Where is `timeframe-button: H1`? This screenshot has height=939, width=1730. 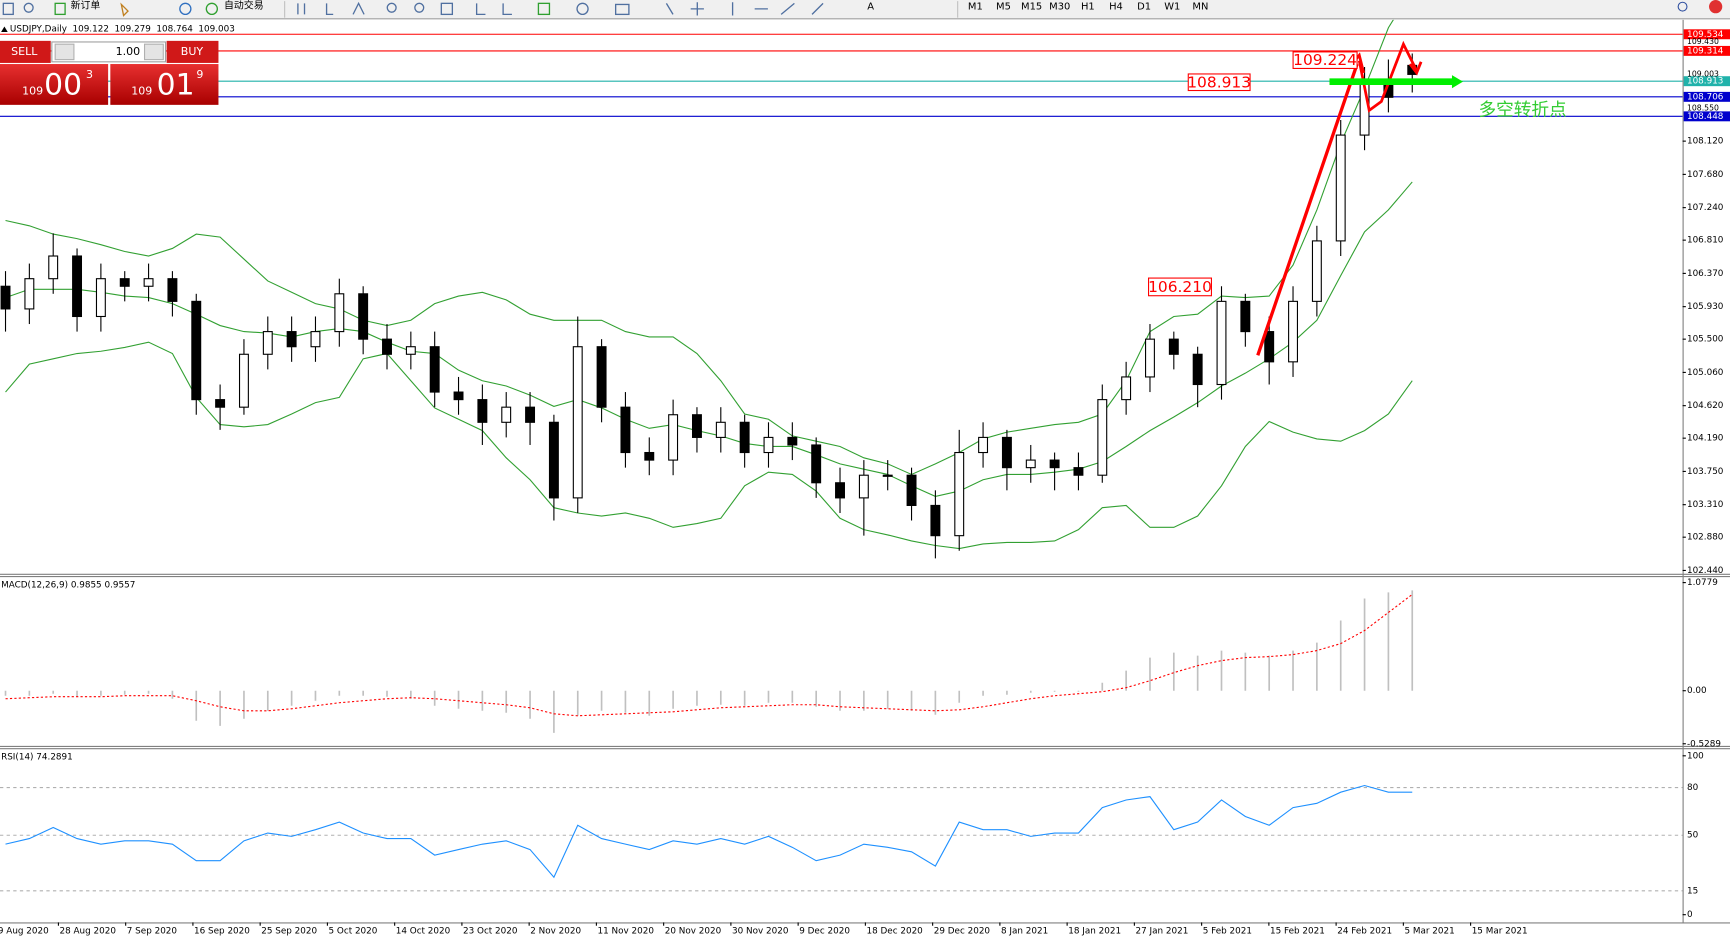
timeframe-button: H1 is located at coordinates (1088, 7).